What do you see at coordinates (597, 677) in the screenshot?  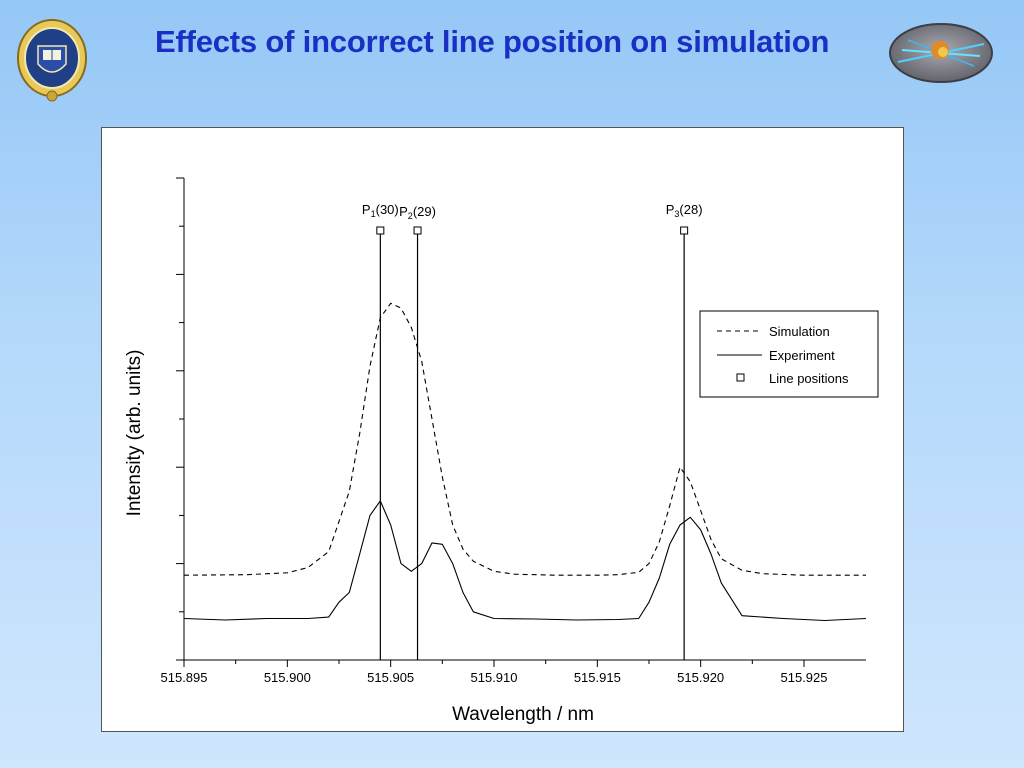 I see `x-tick-label: 515.915` at bounding box center [597, 677].